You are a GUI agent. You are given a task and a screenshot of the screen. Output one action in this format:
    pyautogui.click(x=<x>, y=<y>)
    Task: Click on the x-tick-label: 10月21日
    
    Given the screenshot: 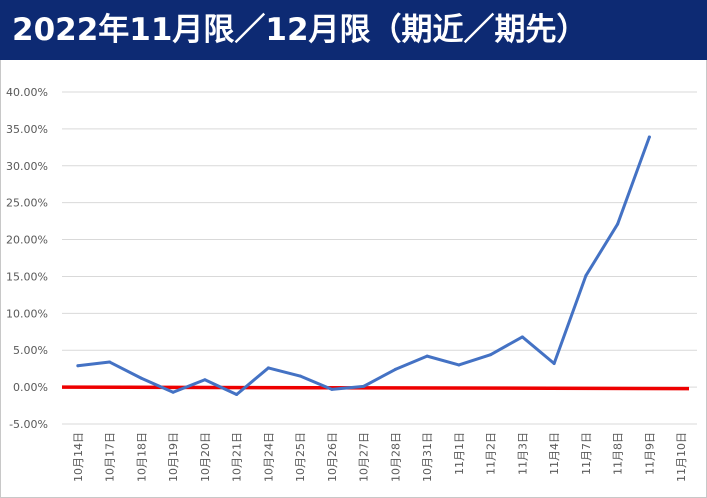 What is the action you would take?
    pyautogui.click(x=237, y=457)
    